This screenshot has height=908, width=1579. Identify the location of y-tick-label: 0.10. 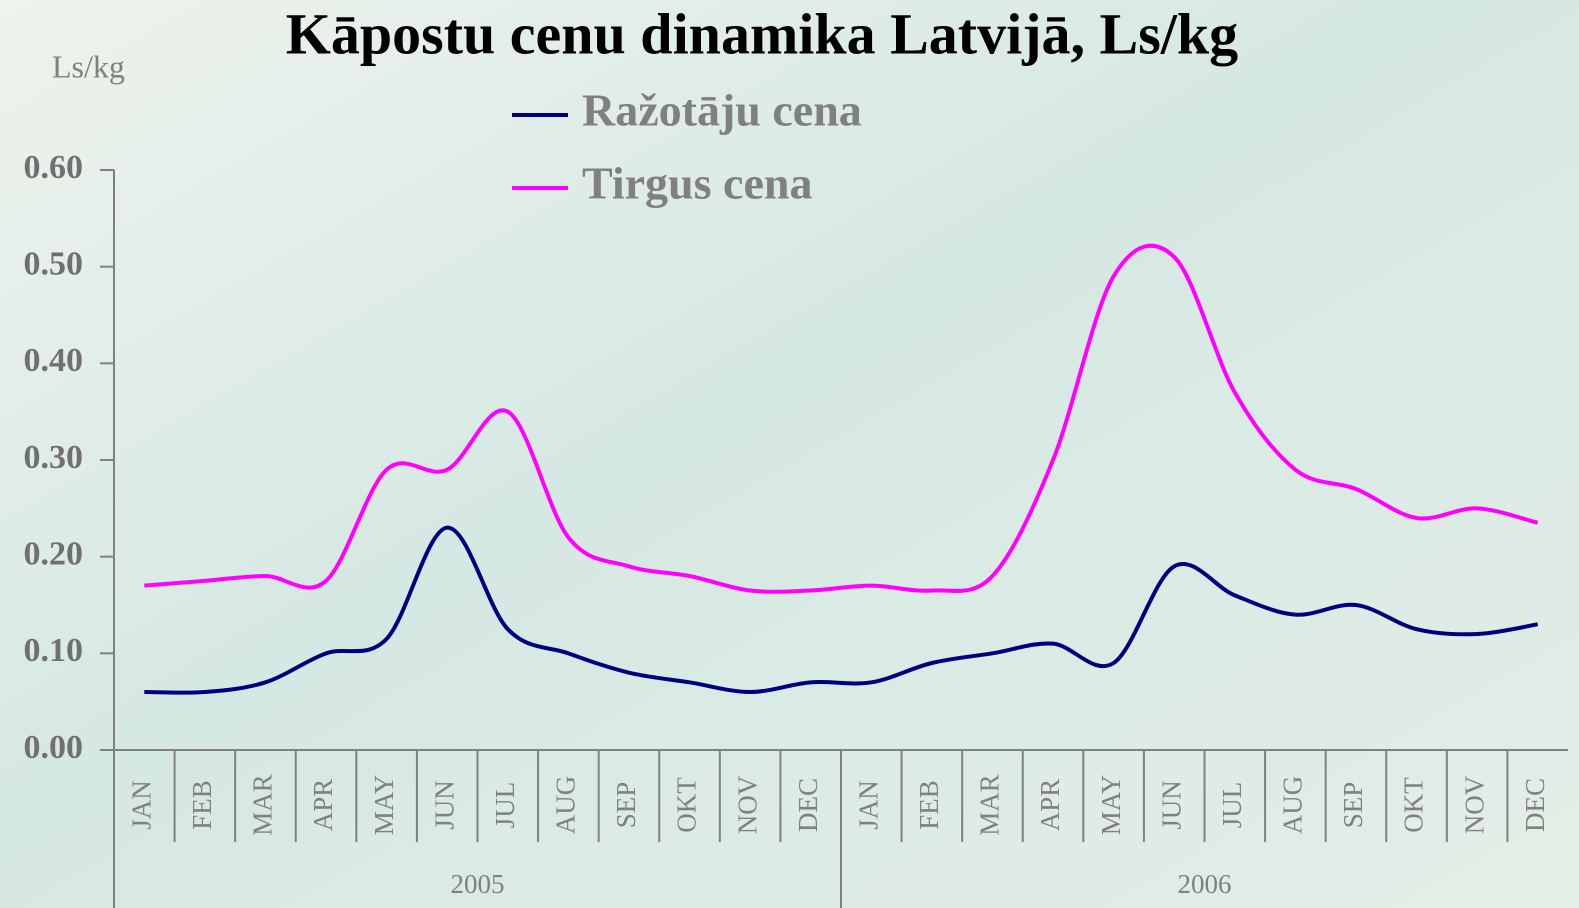
(54, 650).